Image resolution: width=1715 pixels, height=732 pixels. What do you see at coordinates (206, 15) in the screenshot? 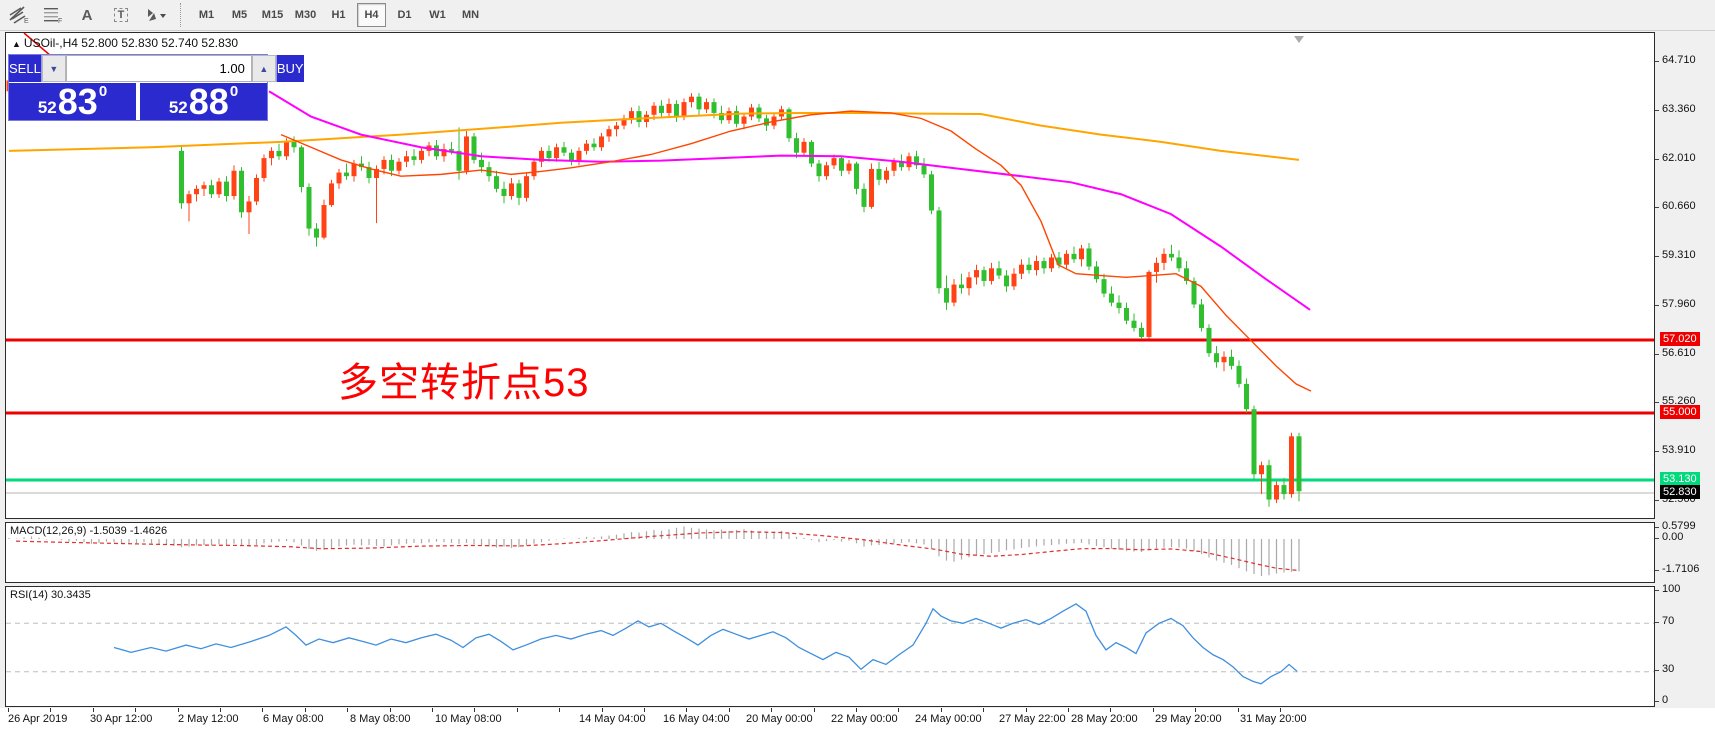
I see `timeframe-button-m1: M1` at bounding box center [206, 15].